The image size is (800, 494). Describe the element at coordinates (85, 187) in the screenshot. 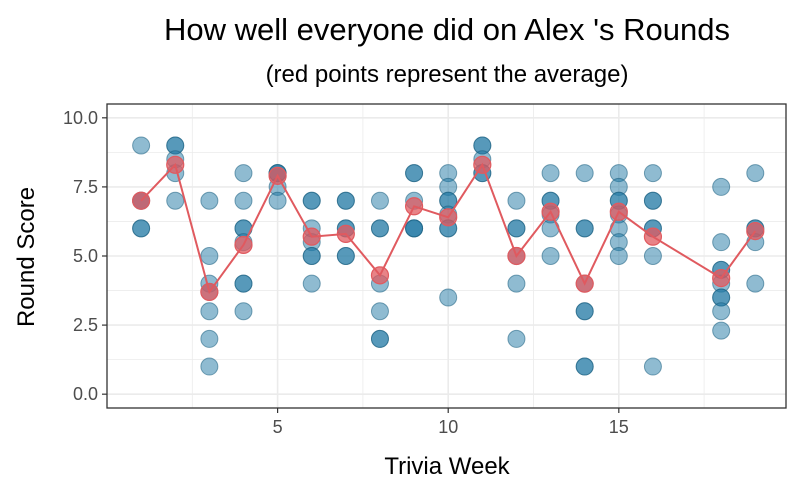

I see `y-tick-label: 7.5` at that location.